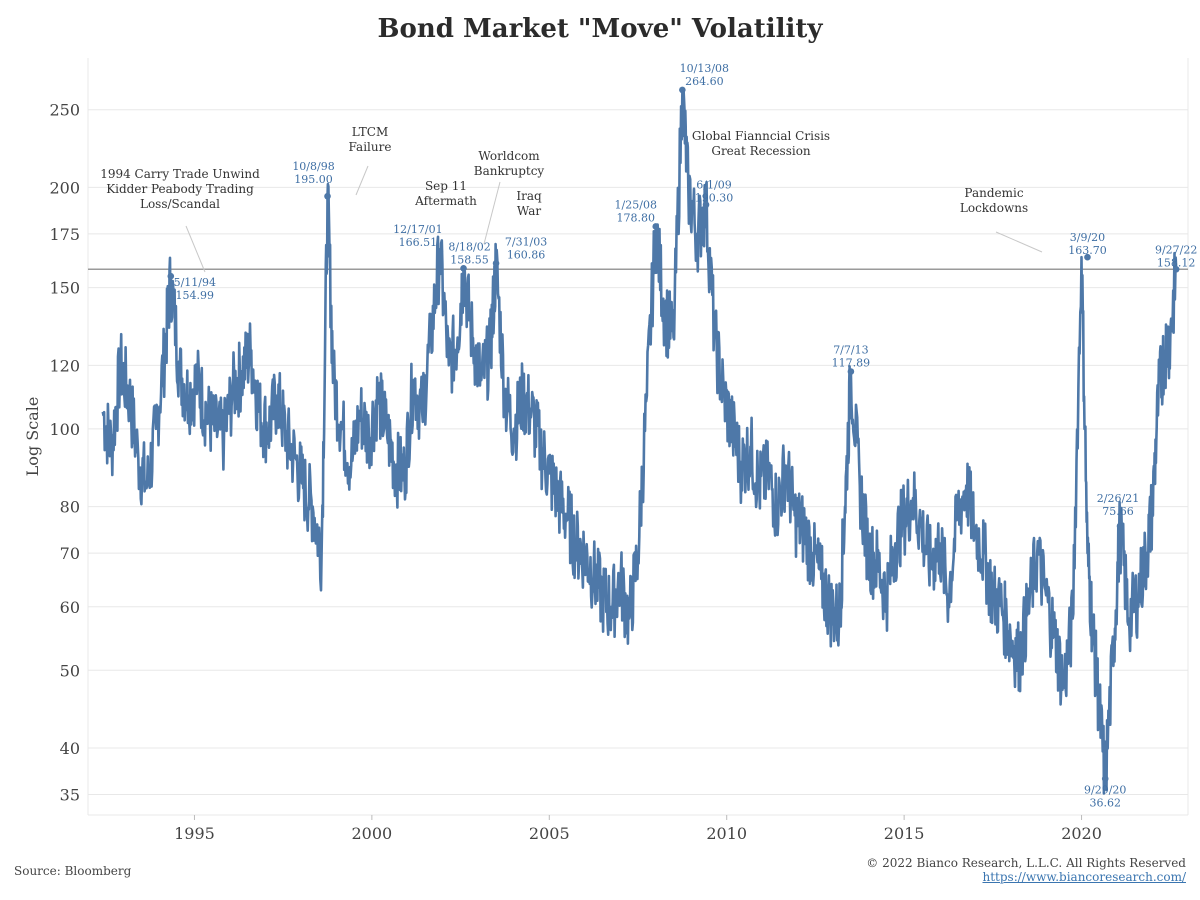 The height and width of the screenshot is (900, 1200). I want to click on event-annotation: LTCM, so click(370, 132).